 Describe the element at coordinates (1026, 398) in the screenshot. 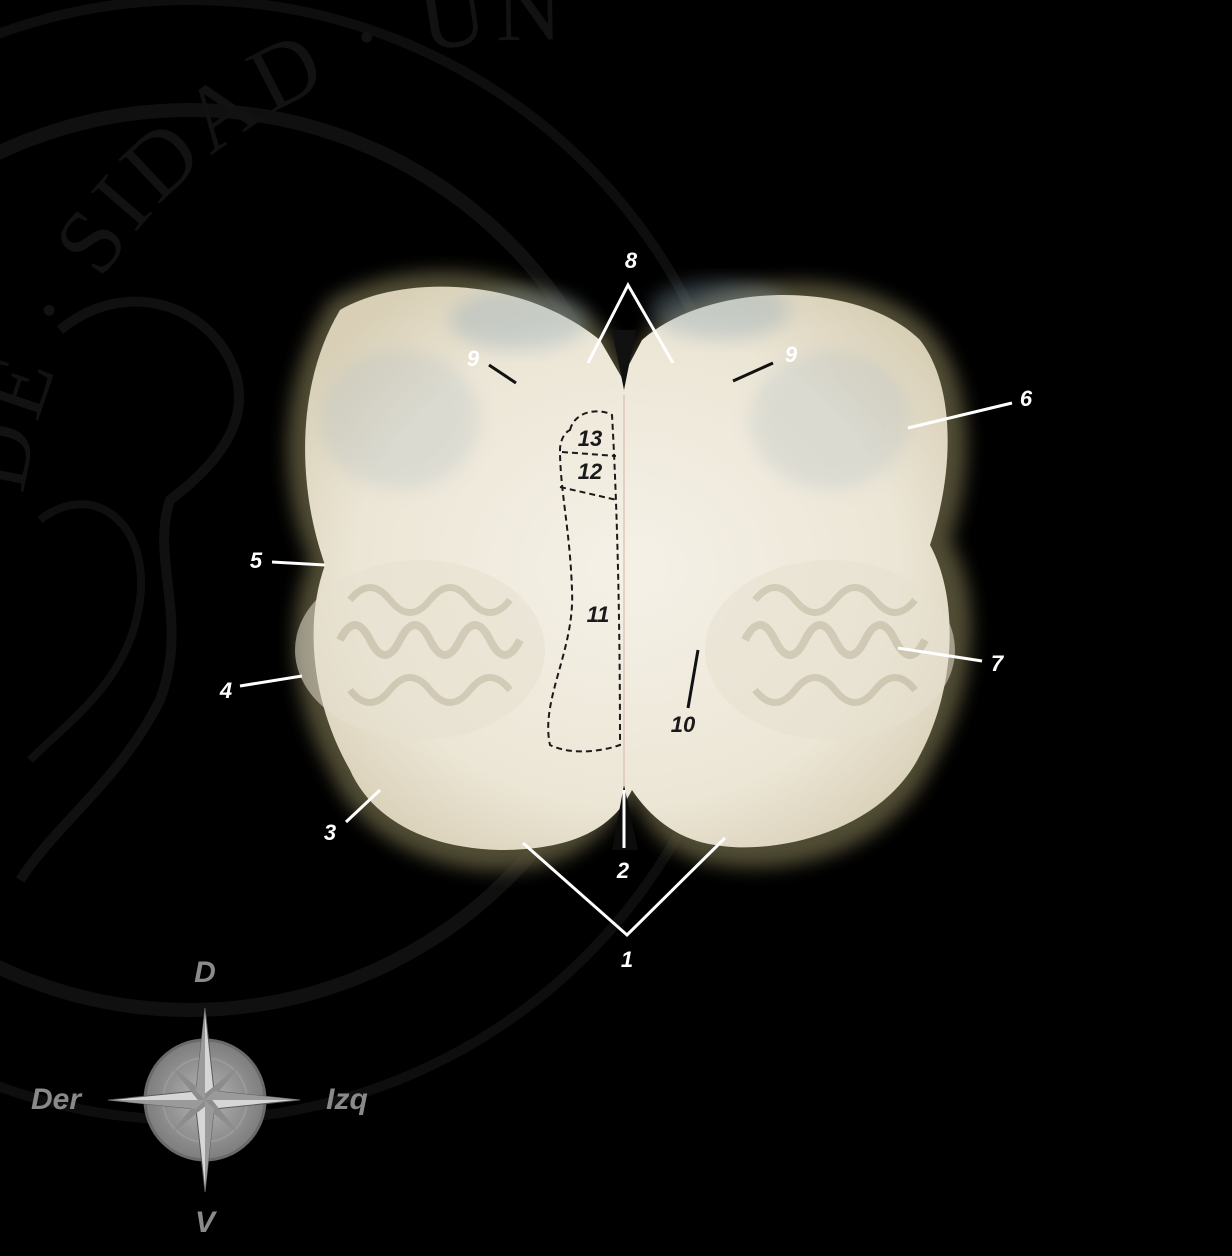

I see `label-6: 6` at that location.